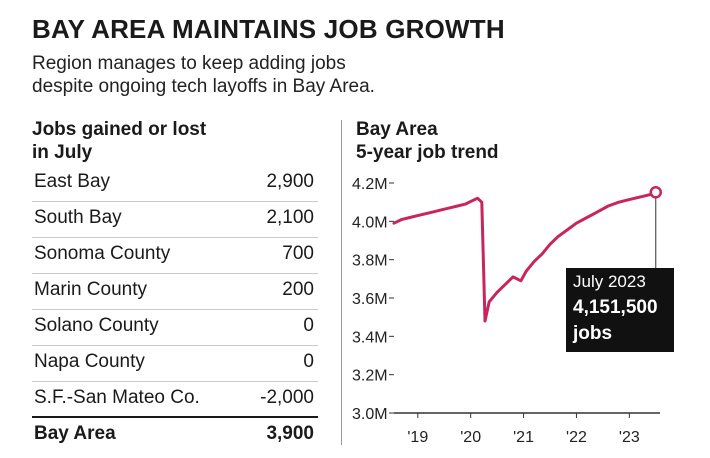 The image size is (710, 458). Describe the element at coordinates (89, 361) in the screenshot. I see `row-label: Napa County` at that location.